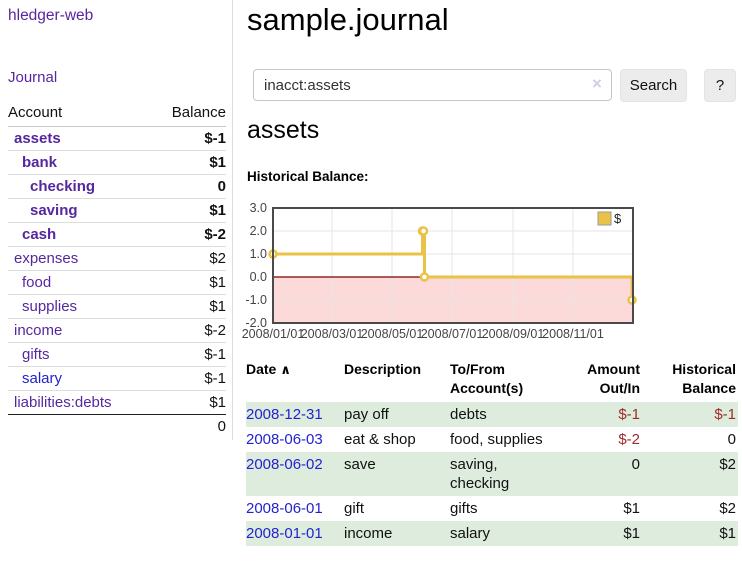 This screenshot has width=742, height=582. Describe the element at coordinates (79, 427) in the screenshot. I see `accounts-total-spacer` at that location.